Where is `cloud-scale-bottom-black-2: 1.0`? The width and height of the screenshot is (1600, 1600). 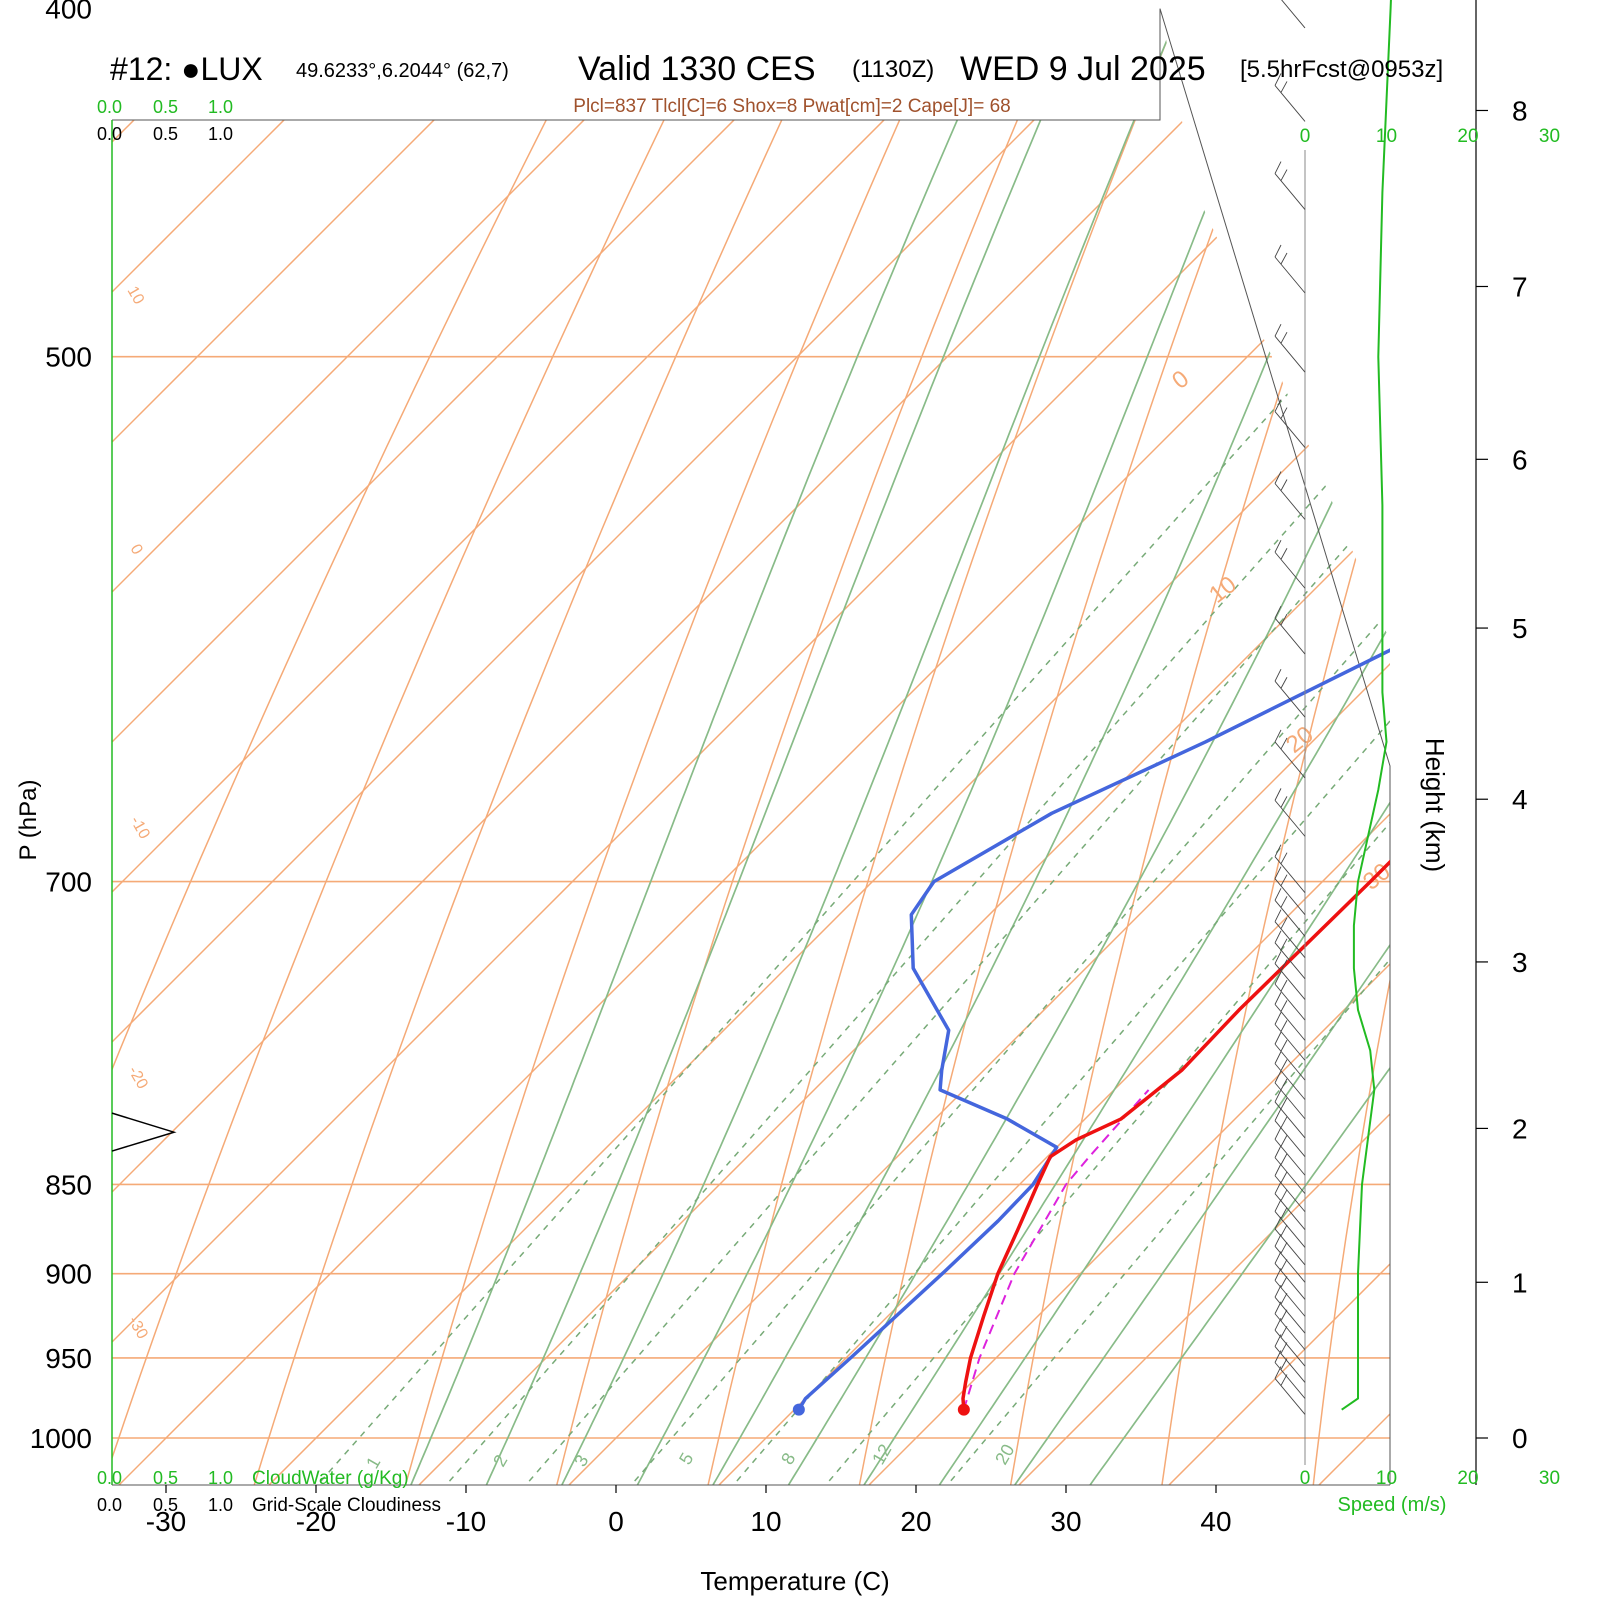 cloud-scale-bottom-black-2: 1.0 is located at coordinates (220, 1505).